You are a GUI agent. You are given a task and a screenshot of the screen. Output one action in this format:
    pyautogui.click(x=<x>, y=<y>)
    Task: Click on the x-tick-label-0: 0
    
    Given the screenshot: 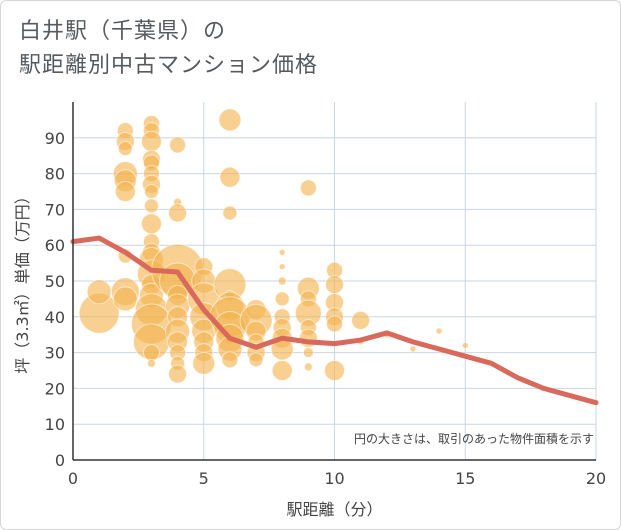 What is the action you would take?
    pyautogui.click(x=73, y=478)
    